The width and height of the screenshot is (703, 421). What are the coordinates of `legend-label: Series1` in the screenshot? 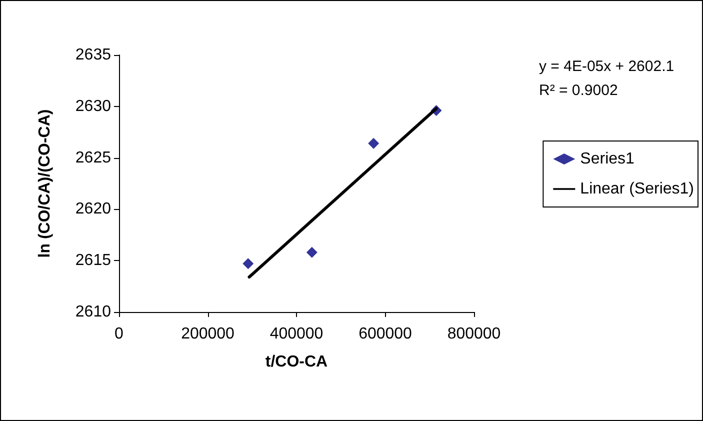 It's located at (607, 159).